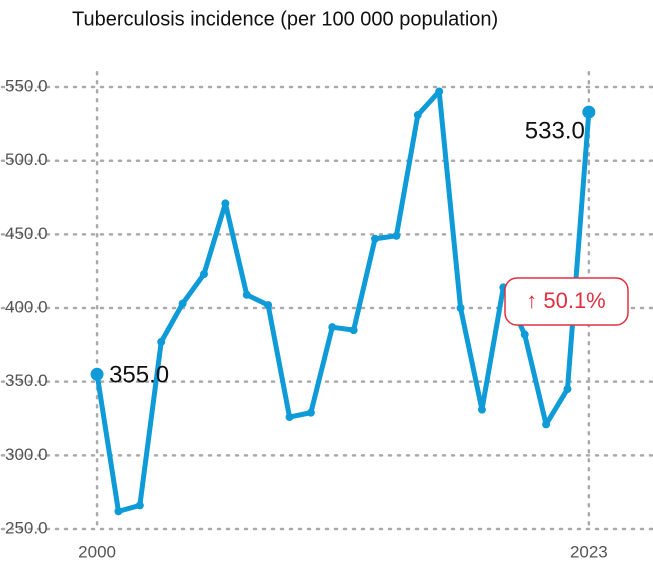 The width and height of the screenshot is (653, 567). I want to click on y-tick-label: 350.0, so click(26, 380).